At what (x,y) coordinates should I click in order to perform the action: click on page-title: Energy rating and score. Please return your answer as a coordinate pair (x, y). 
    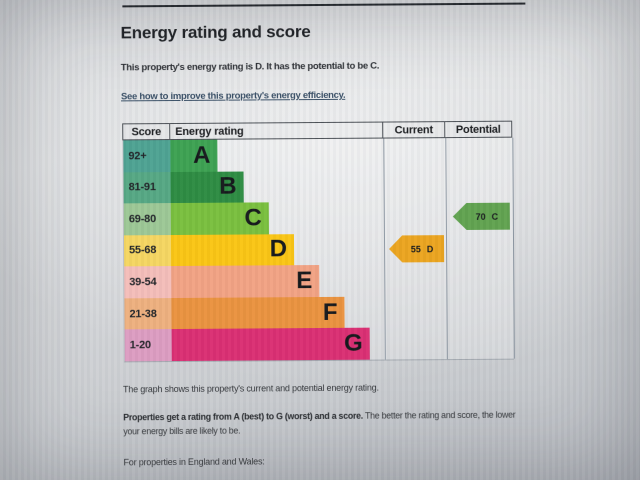
    Looking at the image, I should click on (215, 32).